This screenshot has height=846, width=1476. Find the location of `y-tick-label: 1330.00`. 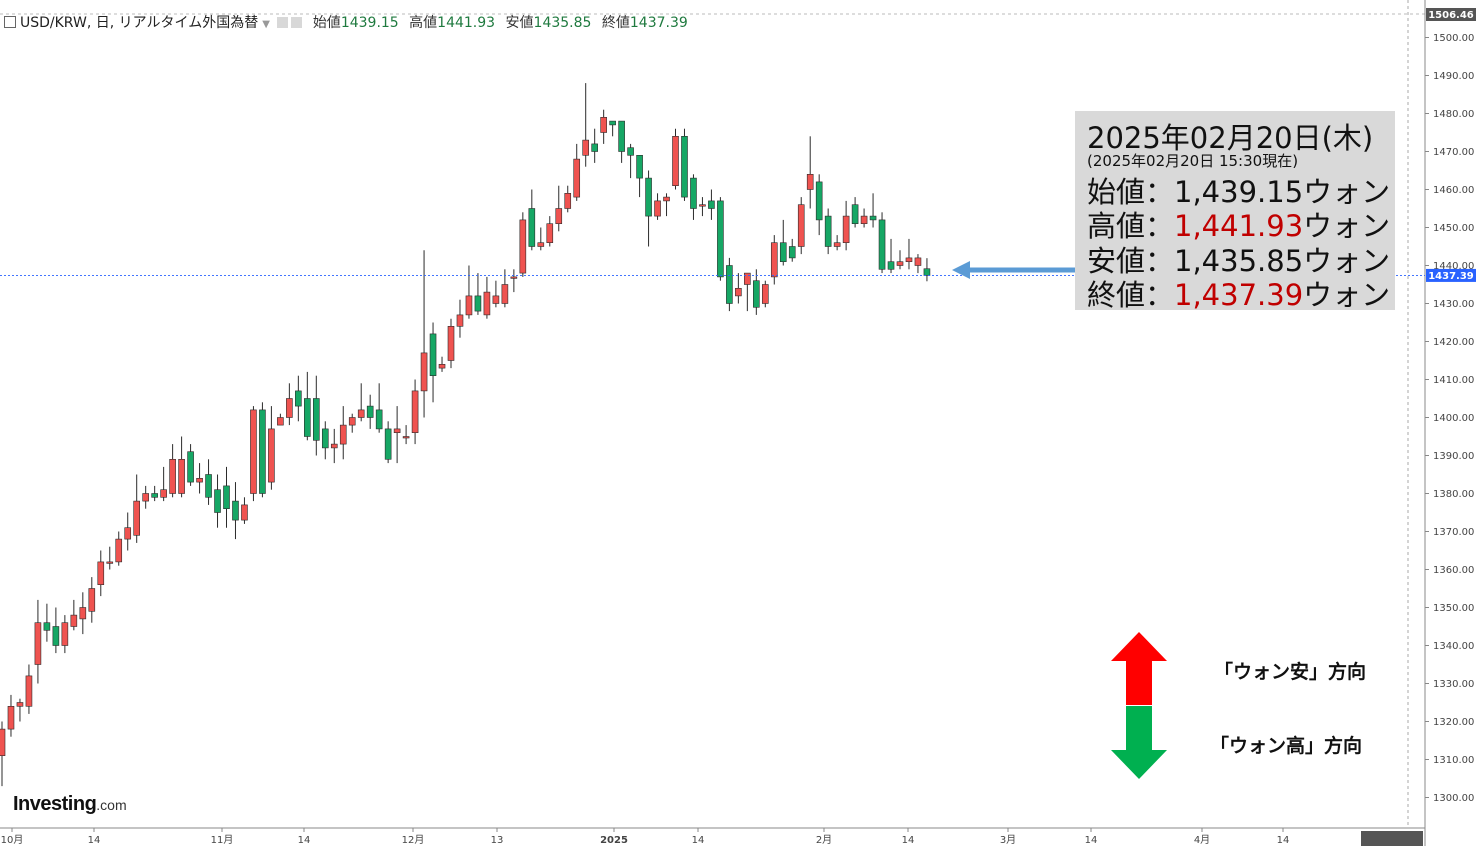

y-tick-label: 1330.00 is located at coordinates (1453, 684).